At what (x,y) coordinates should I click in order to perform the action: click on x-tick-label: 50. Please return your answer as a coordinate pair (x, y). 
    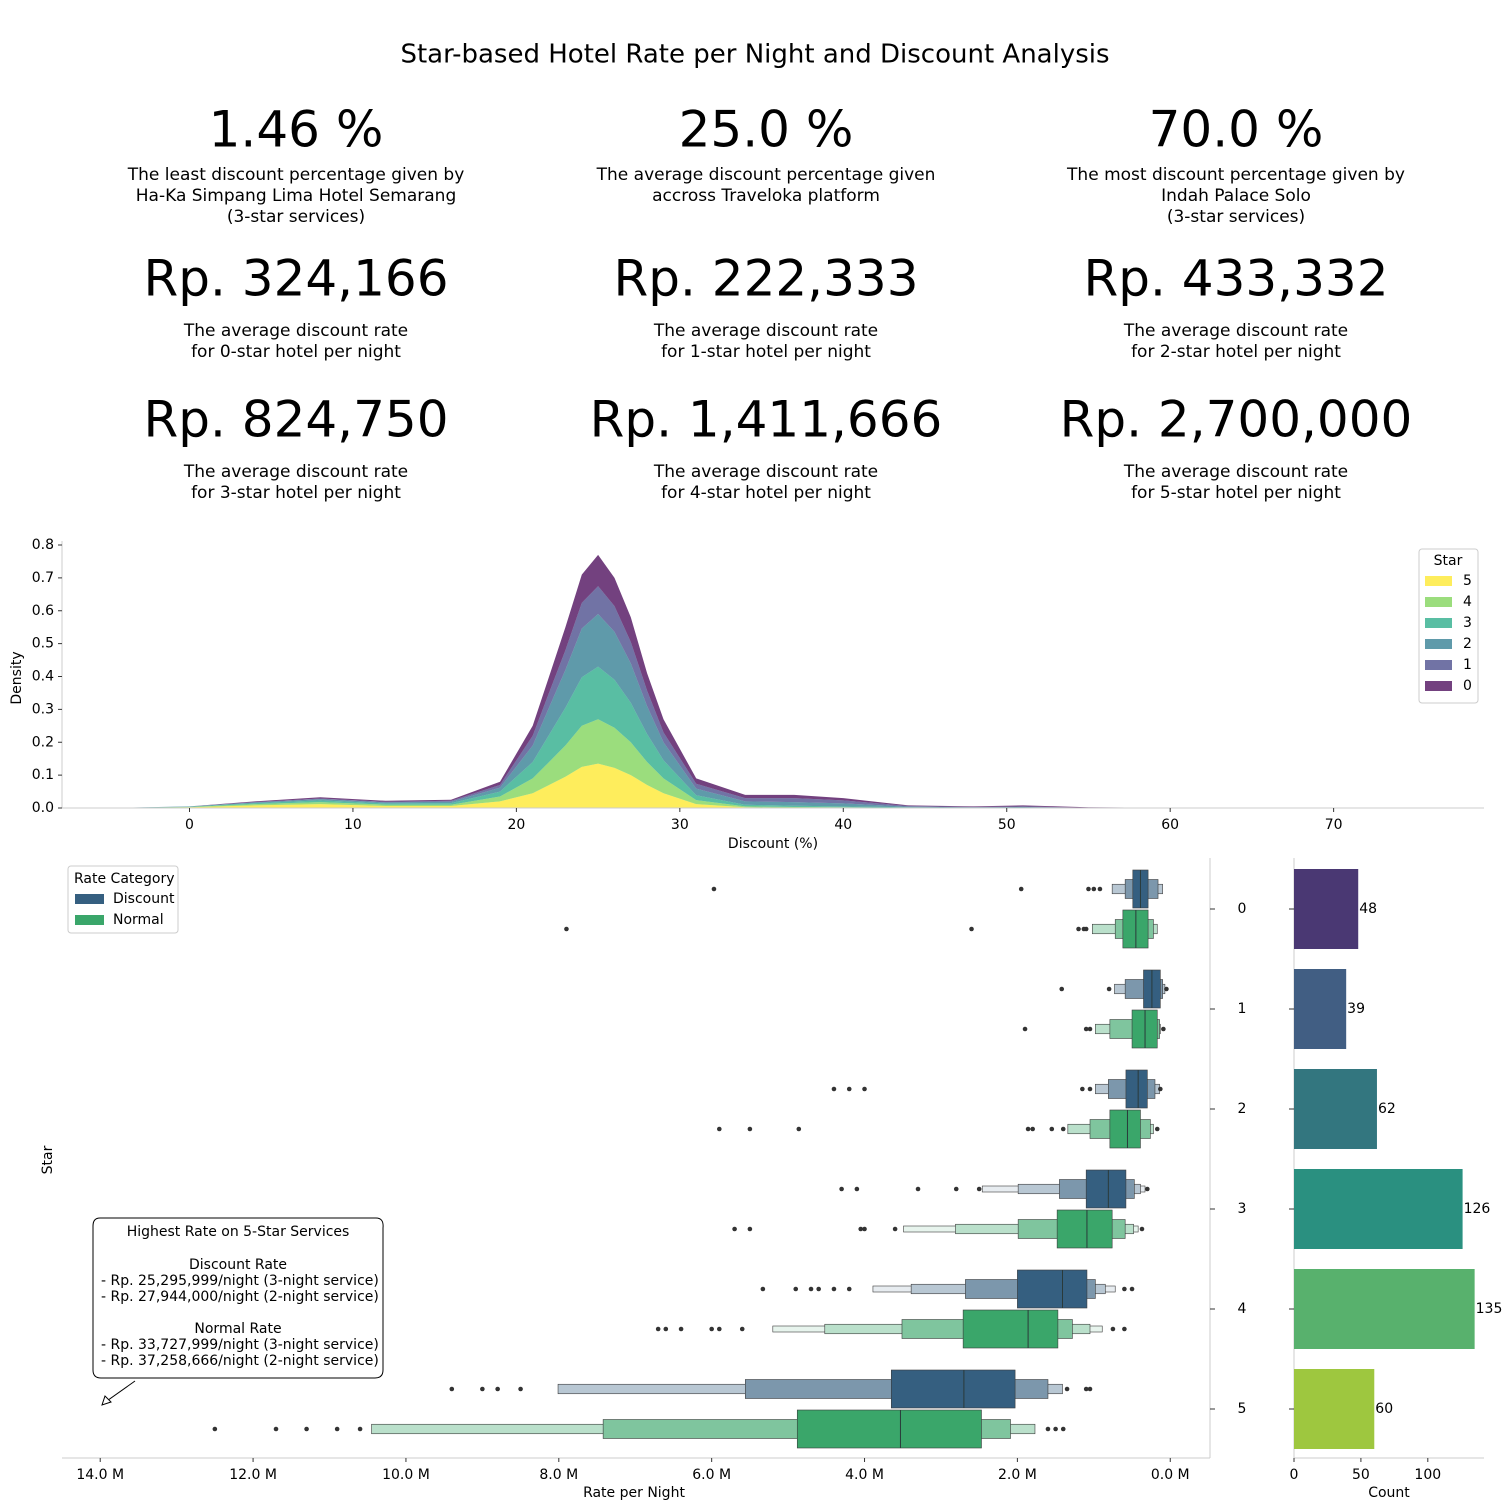
    Looking at the image, I should click on (1007, 825).